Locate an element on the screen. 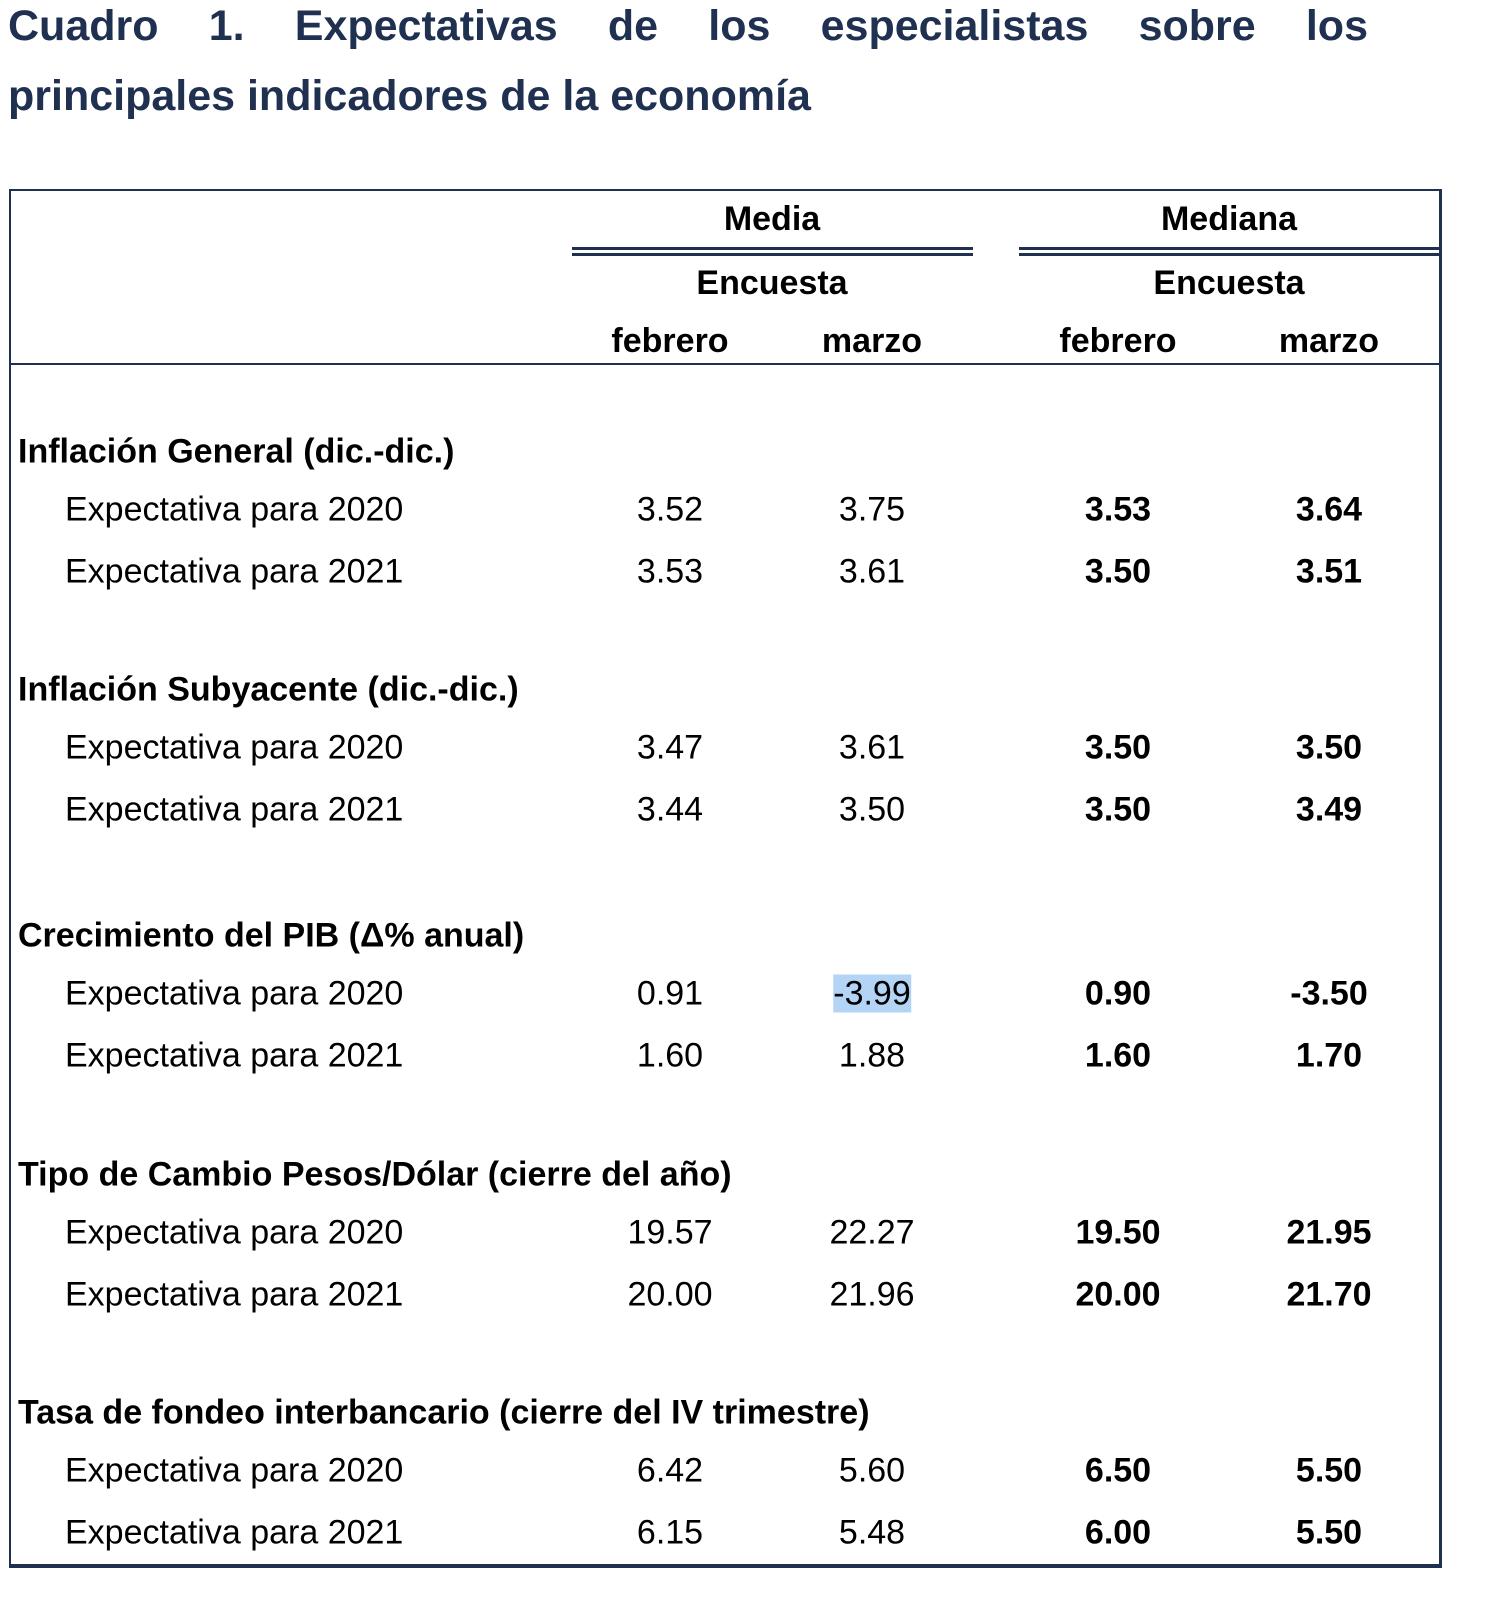 This screenshot has width=1494, height=1618. cell-value: 5.60 is located at coordinates (872, 1470).